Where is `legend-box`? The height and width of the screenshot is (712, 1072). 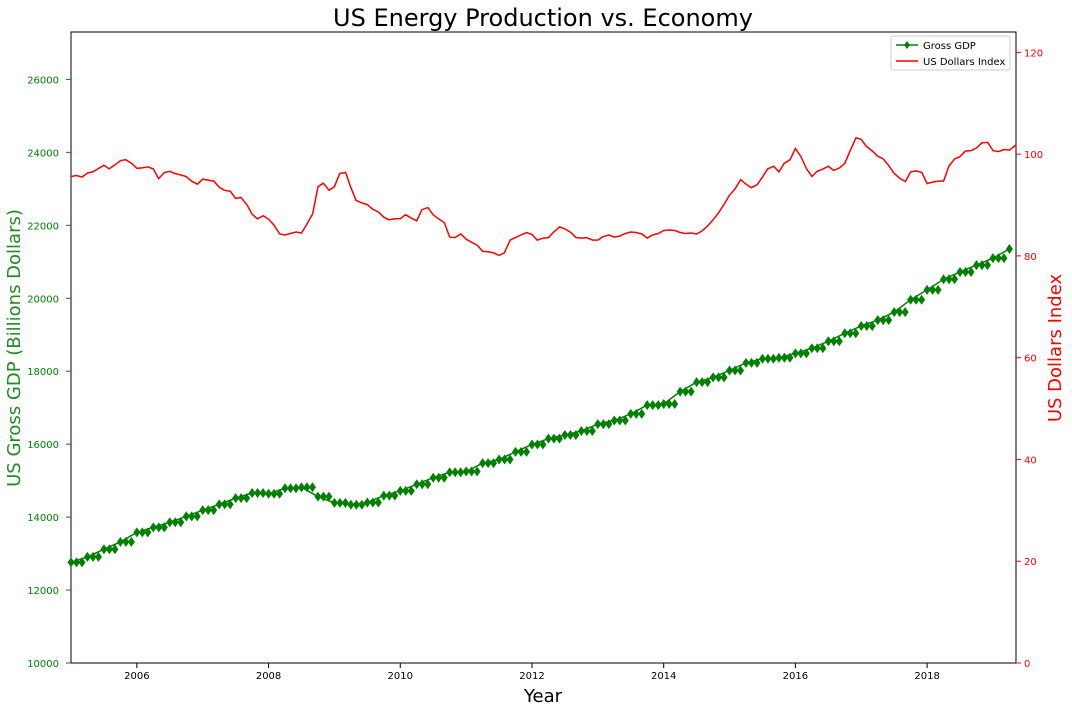 legend-box is located at coordinates (950, 53).